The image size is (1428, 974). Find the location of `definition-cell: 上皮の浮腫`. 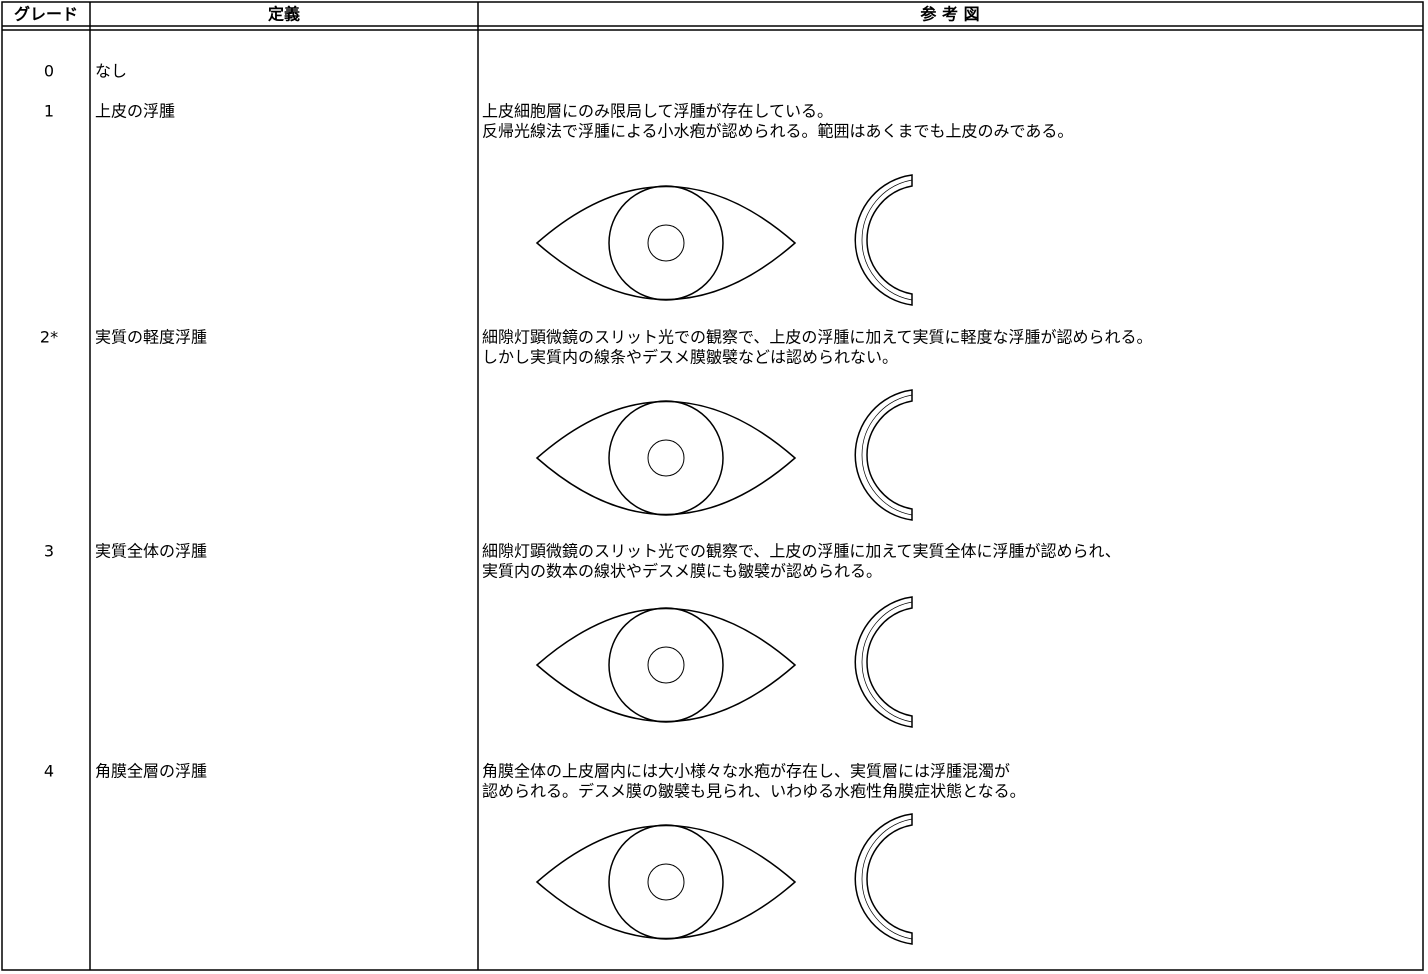

definition-cell: 上皮の浮腫 is located at coordinates (135, 111).